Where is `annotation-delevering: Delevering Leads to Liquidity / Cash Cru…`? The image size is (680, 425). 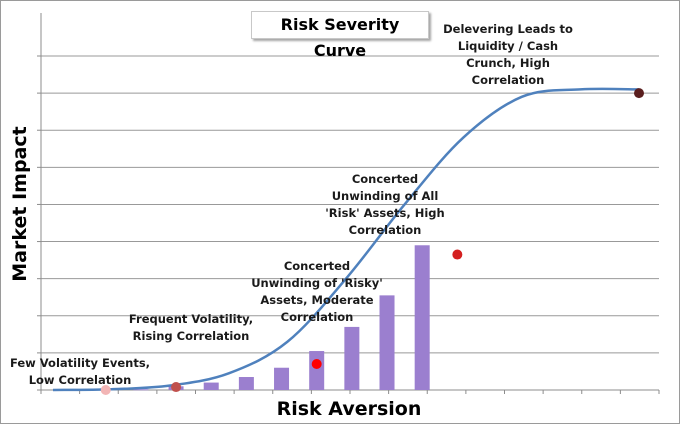 annotation-delevering: Delevering Leads to Liquidity / Cash Cru… is located at coordinates (508, 54).